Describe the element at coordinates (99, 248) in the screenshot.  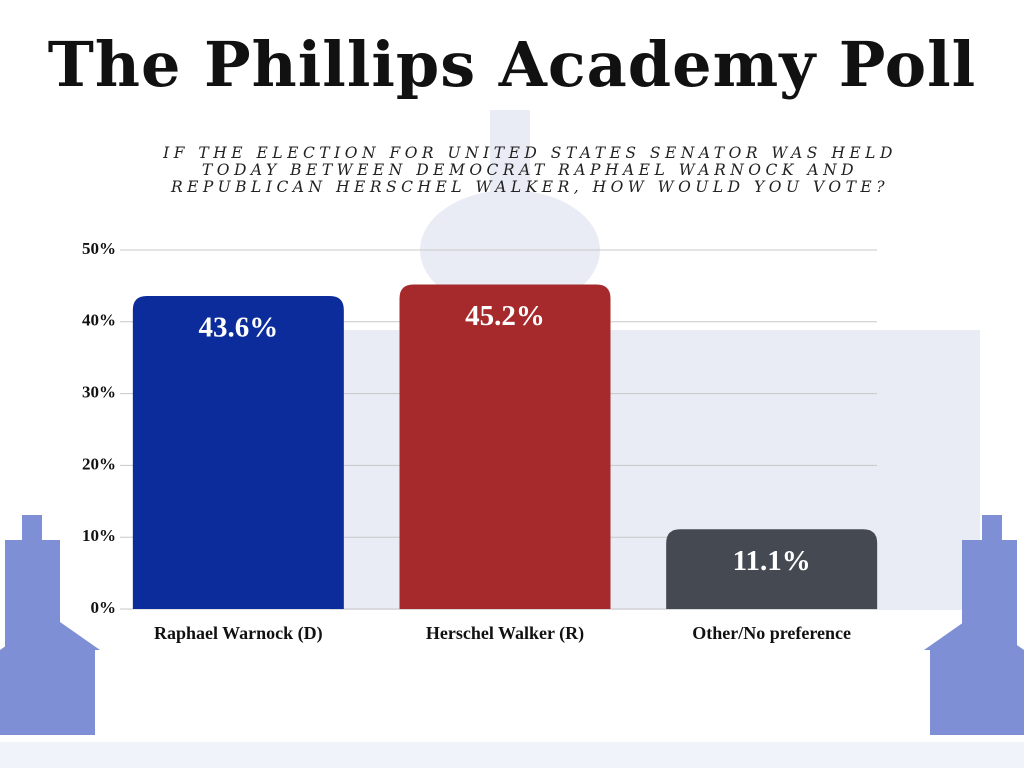
I see `y-tick-label: 50%` at that location.